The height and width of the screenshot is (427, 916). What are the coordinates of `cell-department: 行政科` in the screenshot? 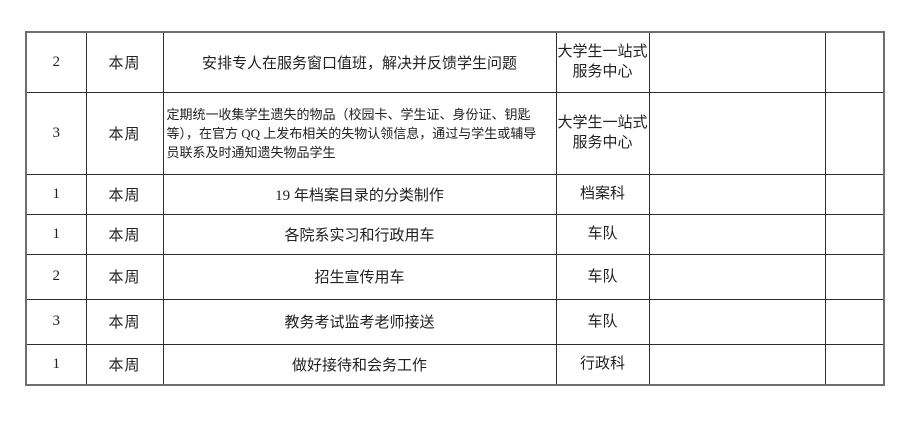 It's located at (602, 364).